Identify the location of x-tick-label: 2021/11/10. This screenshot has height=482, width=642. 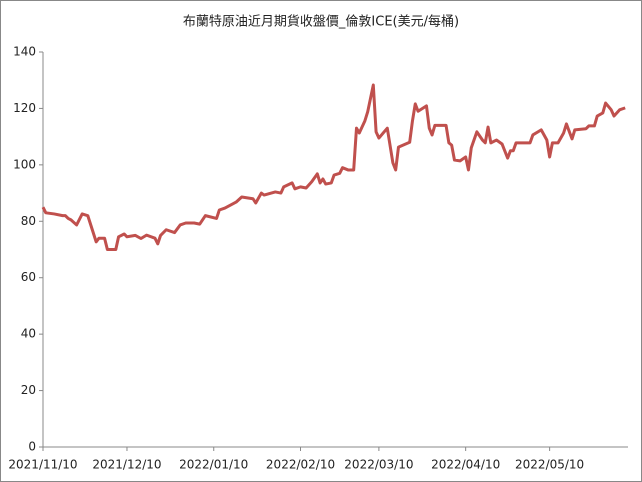
(42, 465).